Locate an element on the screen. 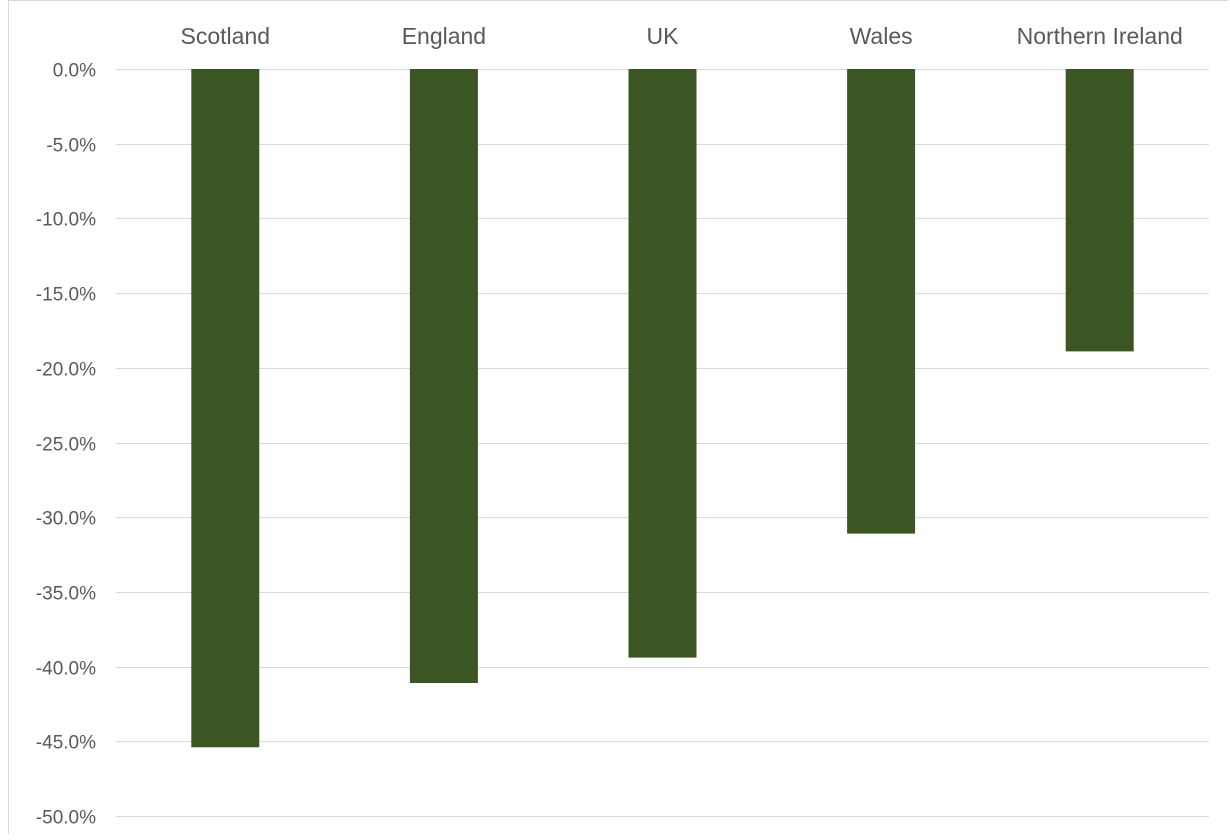 This screenshot has height=840, width=1230. bar-wales is located at coordinates (881, 301).